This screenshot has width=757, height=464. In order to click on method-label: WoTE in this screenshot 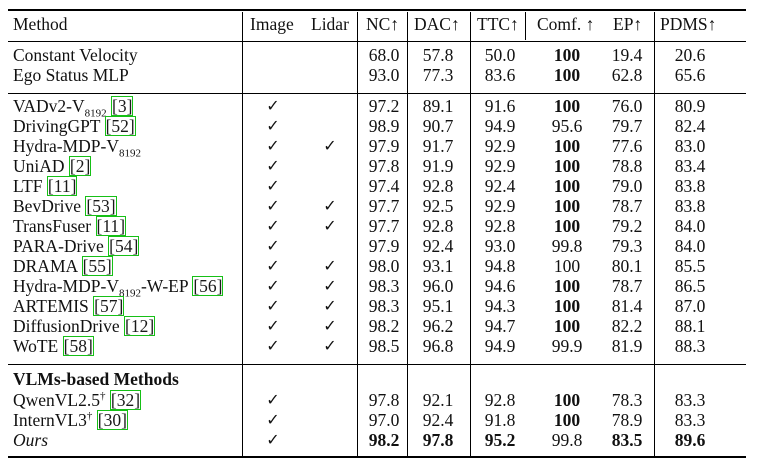, I will do `click(36, 346)`.